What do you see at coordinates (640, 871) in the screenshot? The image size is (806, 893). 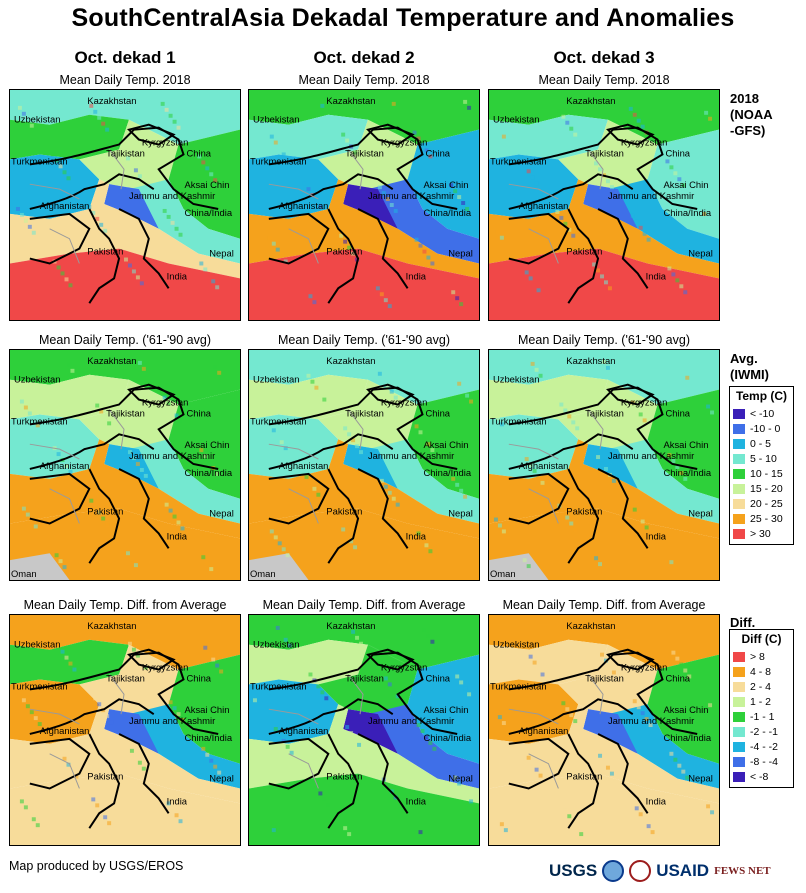 I see `usaid-seal-icon` at bounding box center [640, 871].